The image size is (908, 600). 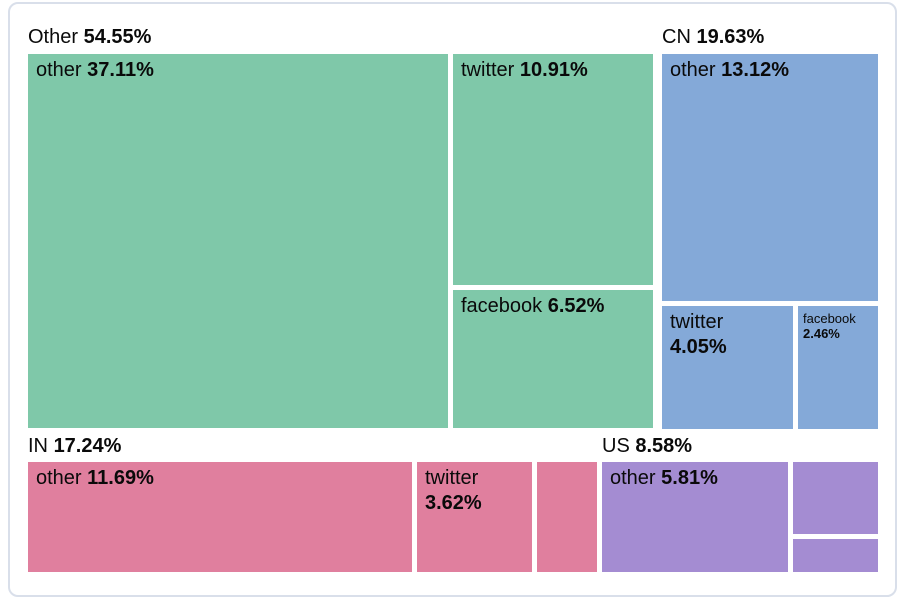 I want to click on tile-cn-twitter: twitter 4.05%, so click(x=727, y=367).